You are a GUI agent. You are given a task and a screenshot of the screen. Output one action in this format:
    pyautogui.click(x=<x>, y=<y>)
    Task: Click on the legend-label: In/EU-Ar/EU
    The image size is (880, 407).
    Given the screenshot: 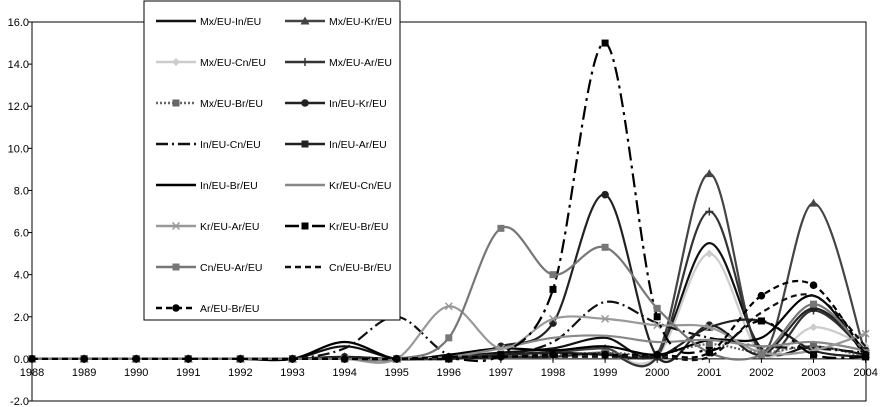 What is the action you would take?
    pyautogui.click(x=358, y=145)
    